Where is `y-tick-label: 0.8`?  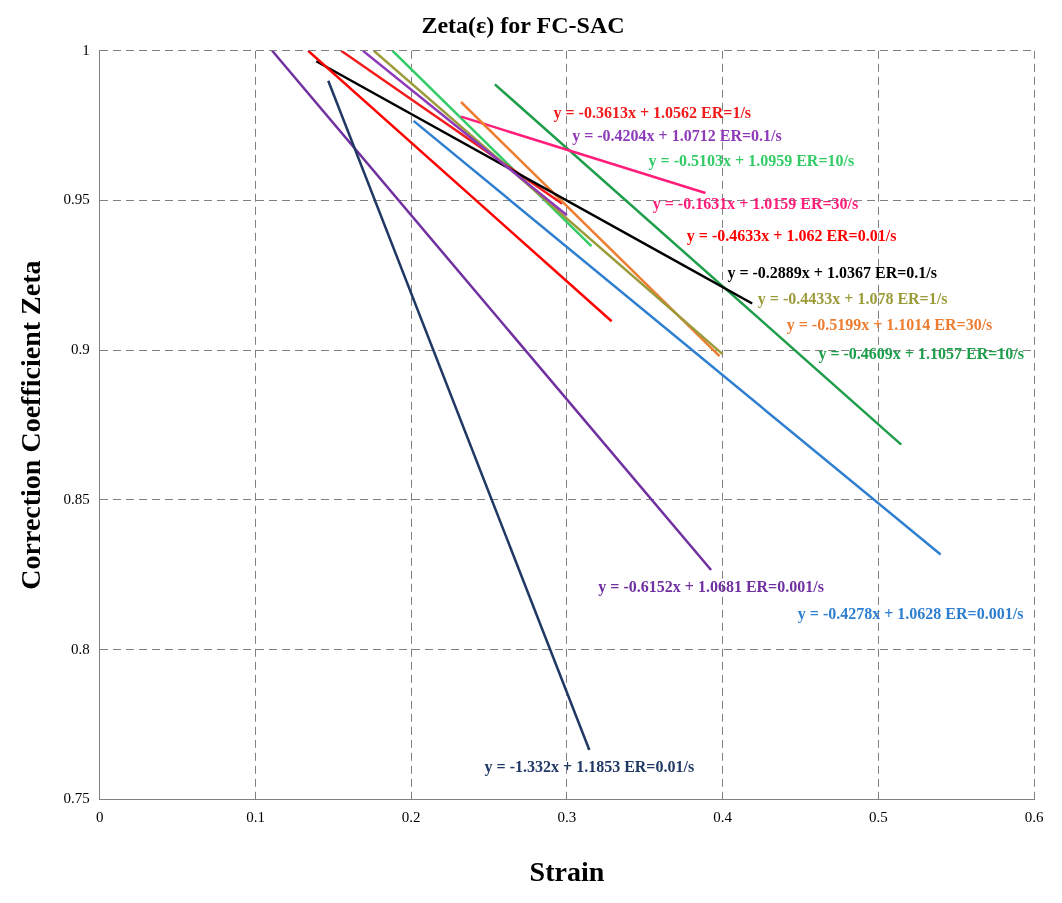
y-tick-label: 0.8 is located at coordinates (80, 648).